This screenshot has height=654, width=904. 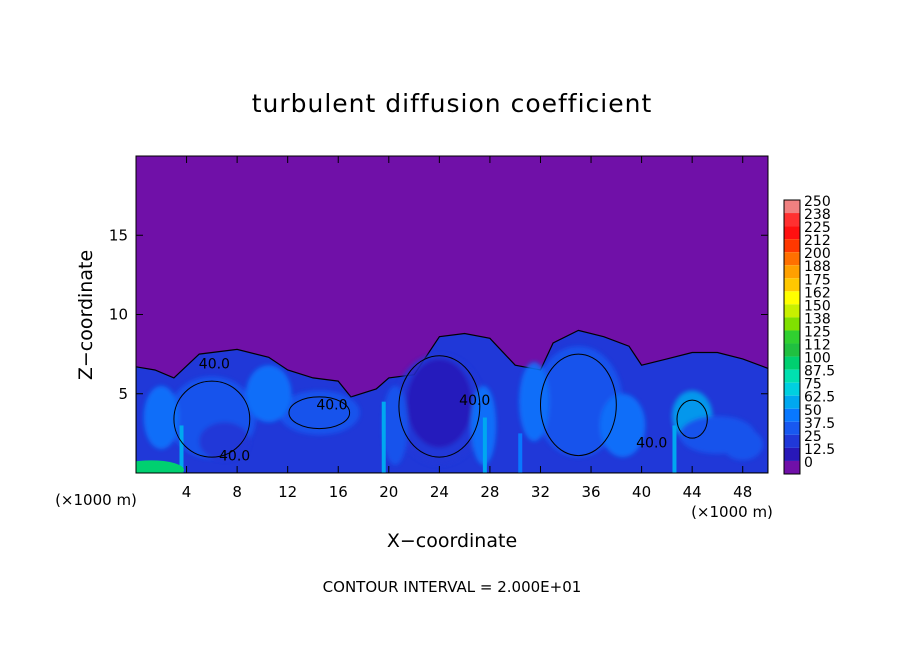 I want to click on x-axis-label: X−coordinate, so click(x=452, y=541).